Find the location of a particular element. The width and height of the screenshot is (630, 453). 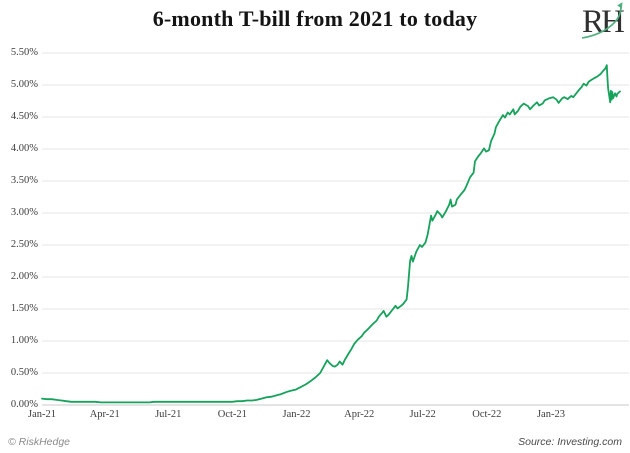

riskhedge-logo: RH is located at coordinates (604, 21).